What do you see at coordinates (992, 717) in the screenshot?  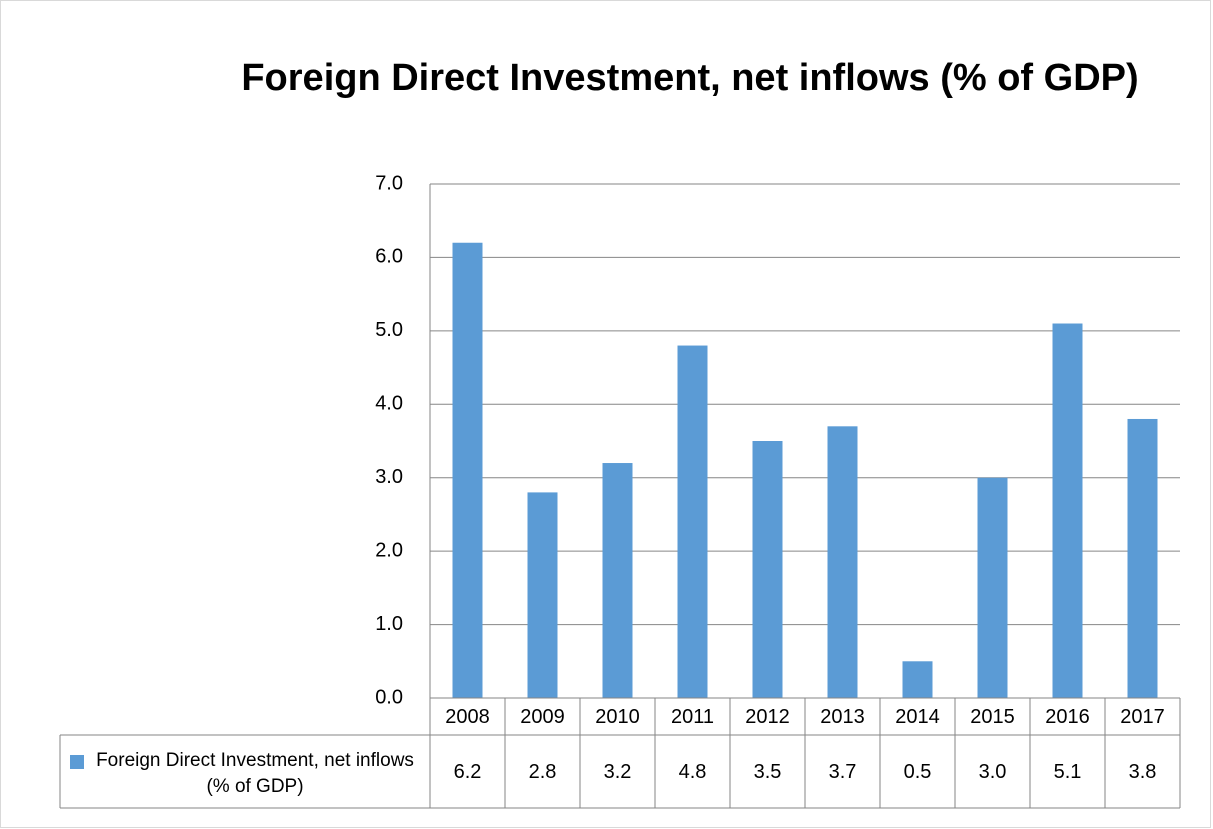 I see `x-tick-label: 2015` at bounding box center [992, 717].